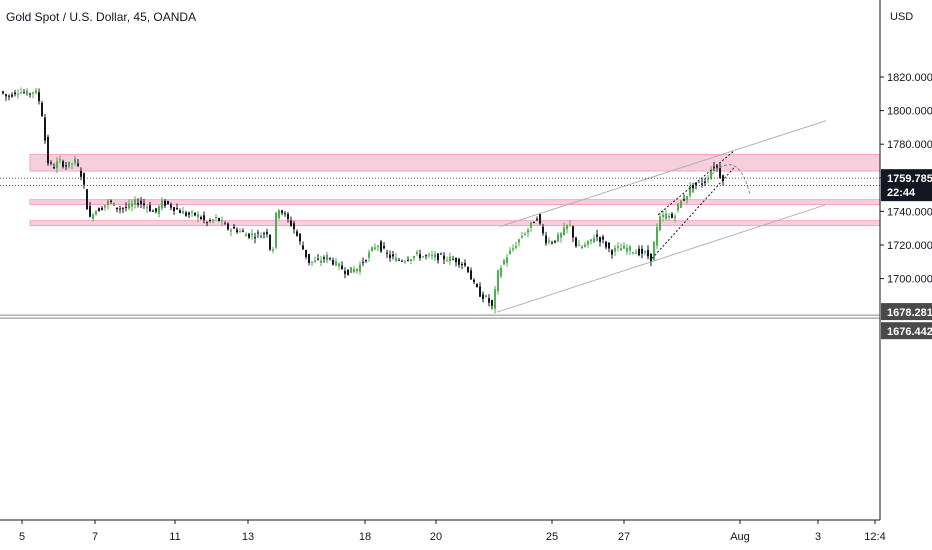  I want to click on wedge-lower-line, so click(693, 213).